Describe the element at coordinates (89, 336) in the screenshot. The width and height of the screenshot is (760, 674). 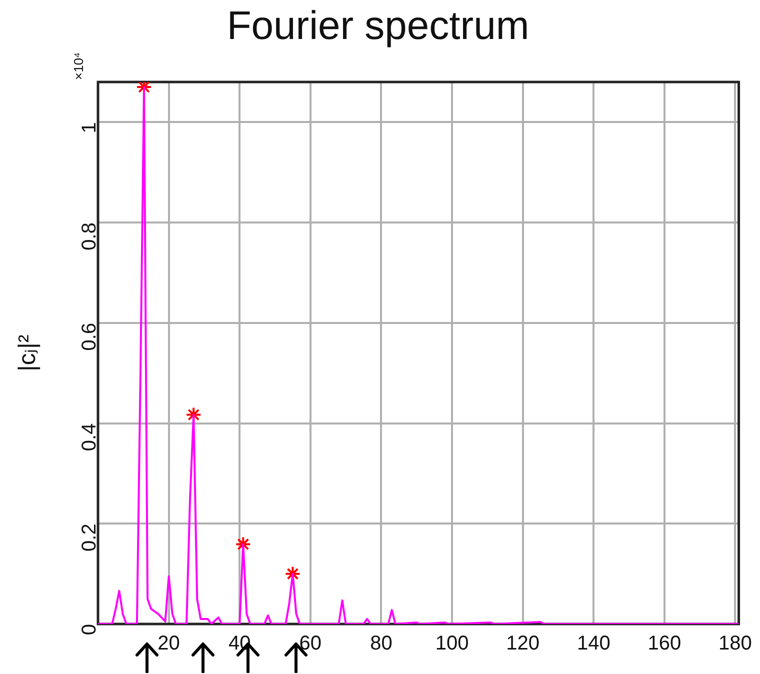
I see `y-tick-label: 0.6` at that location.